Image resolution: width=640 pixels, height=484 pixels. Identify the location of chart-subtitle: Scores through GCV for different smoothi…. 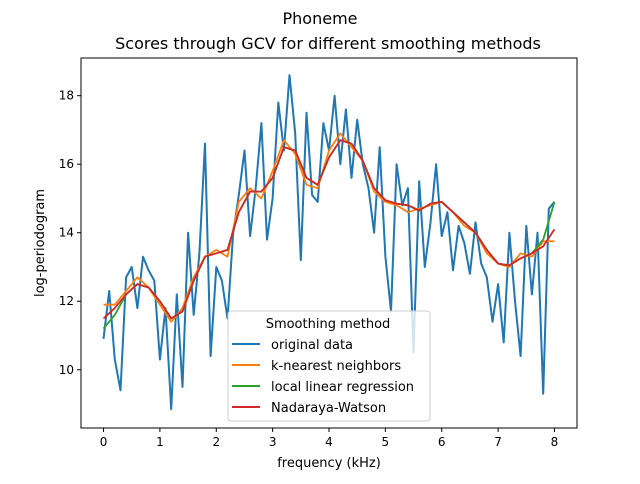
(328, 43).